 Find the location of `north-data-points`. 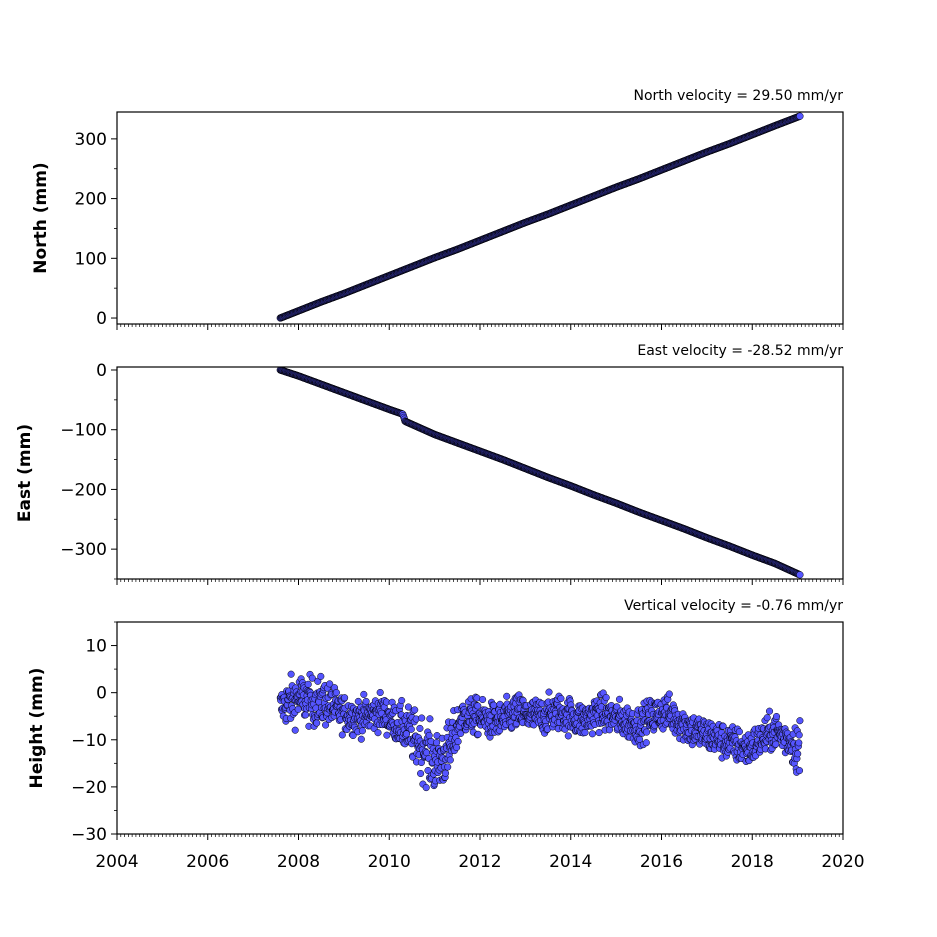

north-data-points is located at coordinates (540, 217).